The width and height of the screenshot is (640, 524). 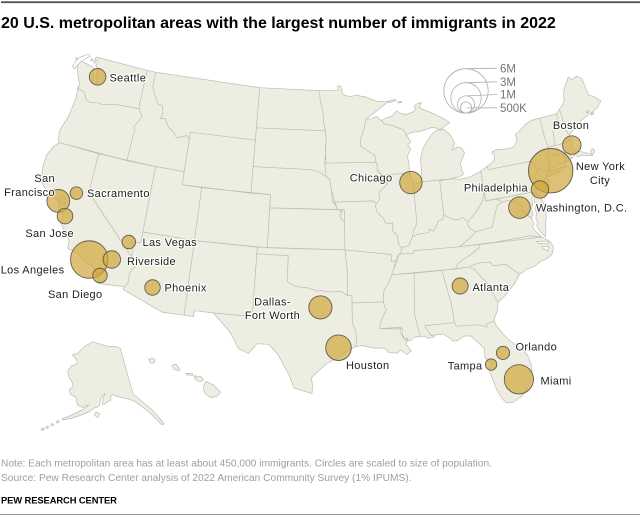 What do you see at coordinates (600, 167) in the screenshot?
I see `svg-text: New York` at bounding box center [600, 167].